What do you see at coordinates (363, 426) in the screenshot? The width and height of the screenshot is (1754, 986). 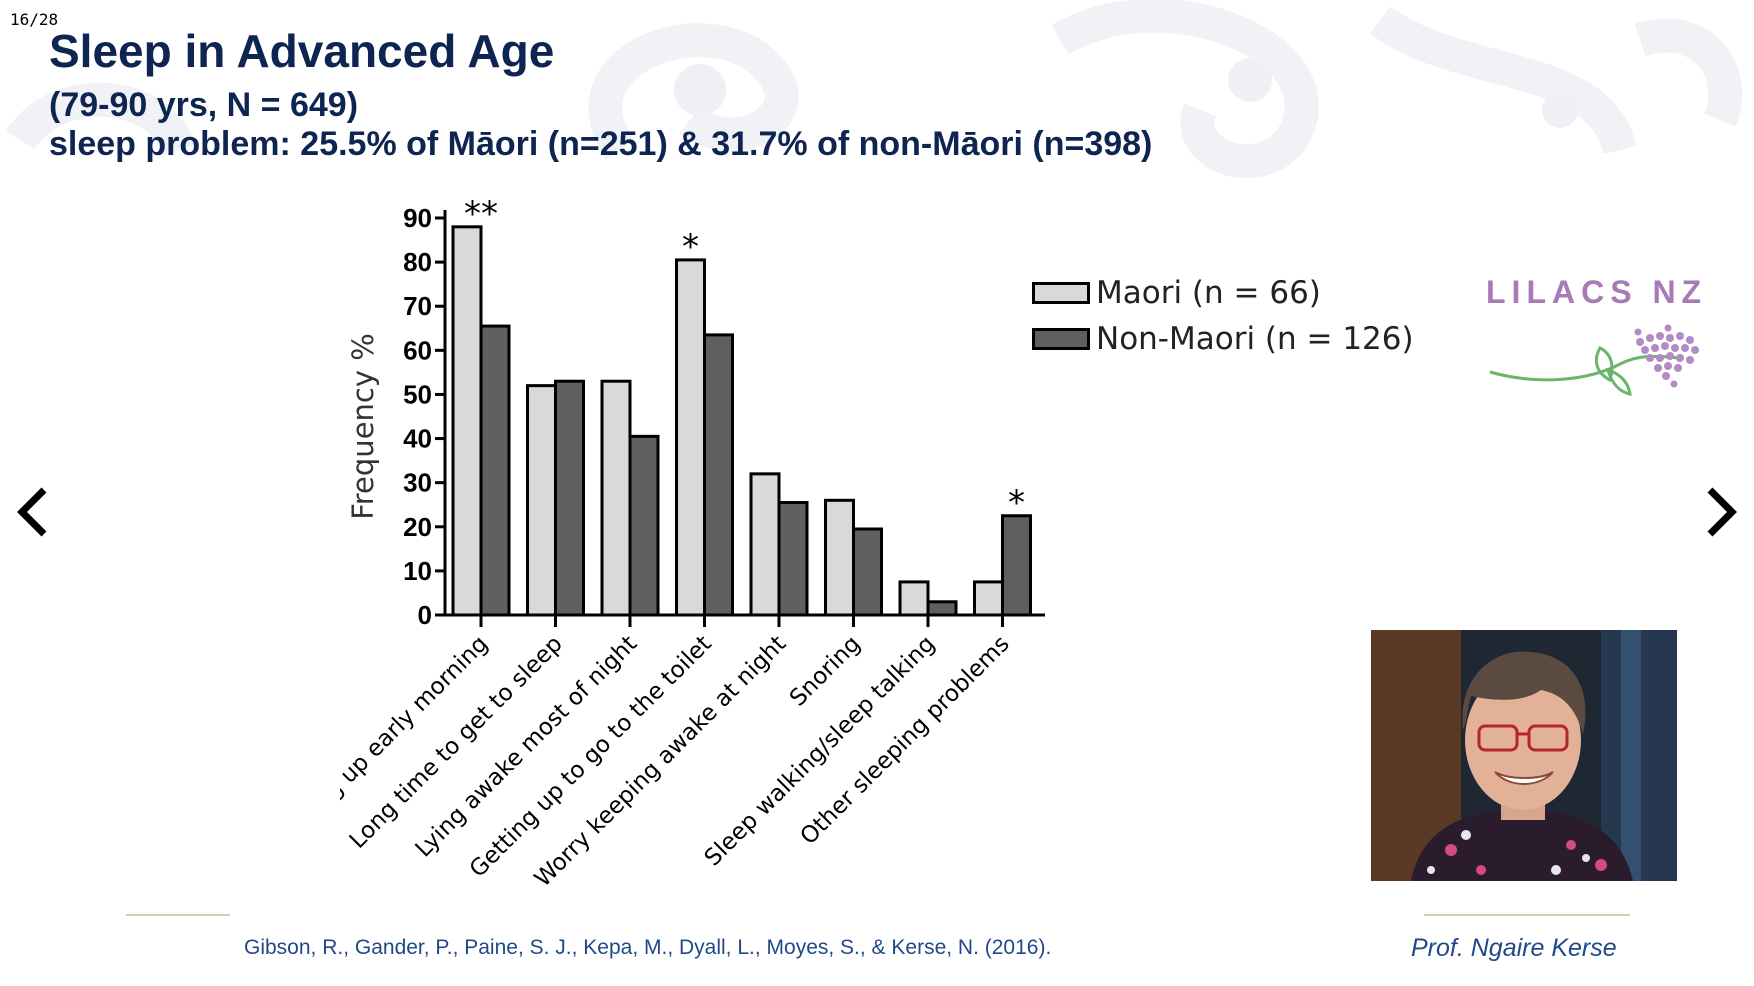 I see `y-axis-label: Frequency %` at bounding box center [363, 426].